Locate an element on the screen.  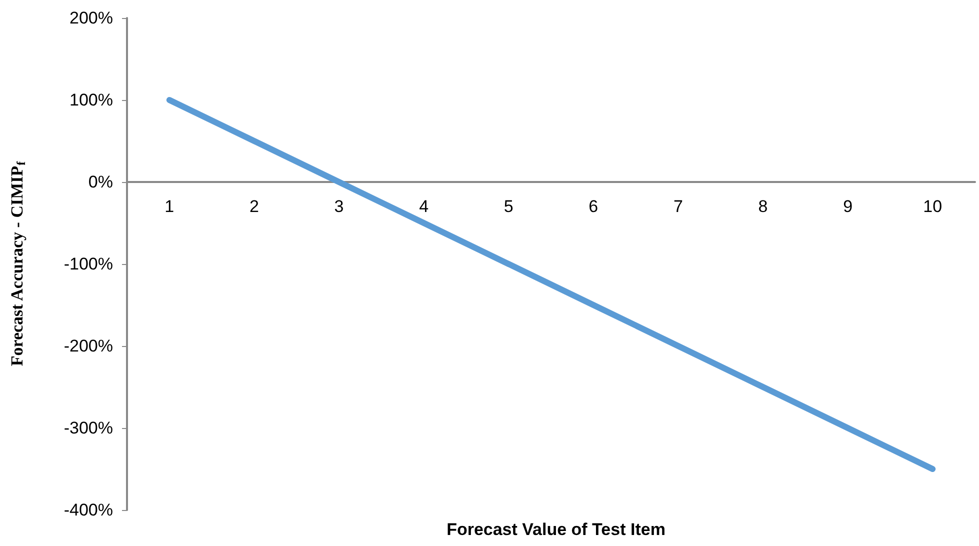
y-tick-label: -300% is located at coordinates (88, 428).